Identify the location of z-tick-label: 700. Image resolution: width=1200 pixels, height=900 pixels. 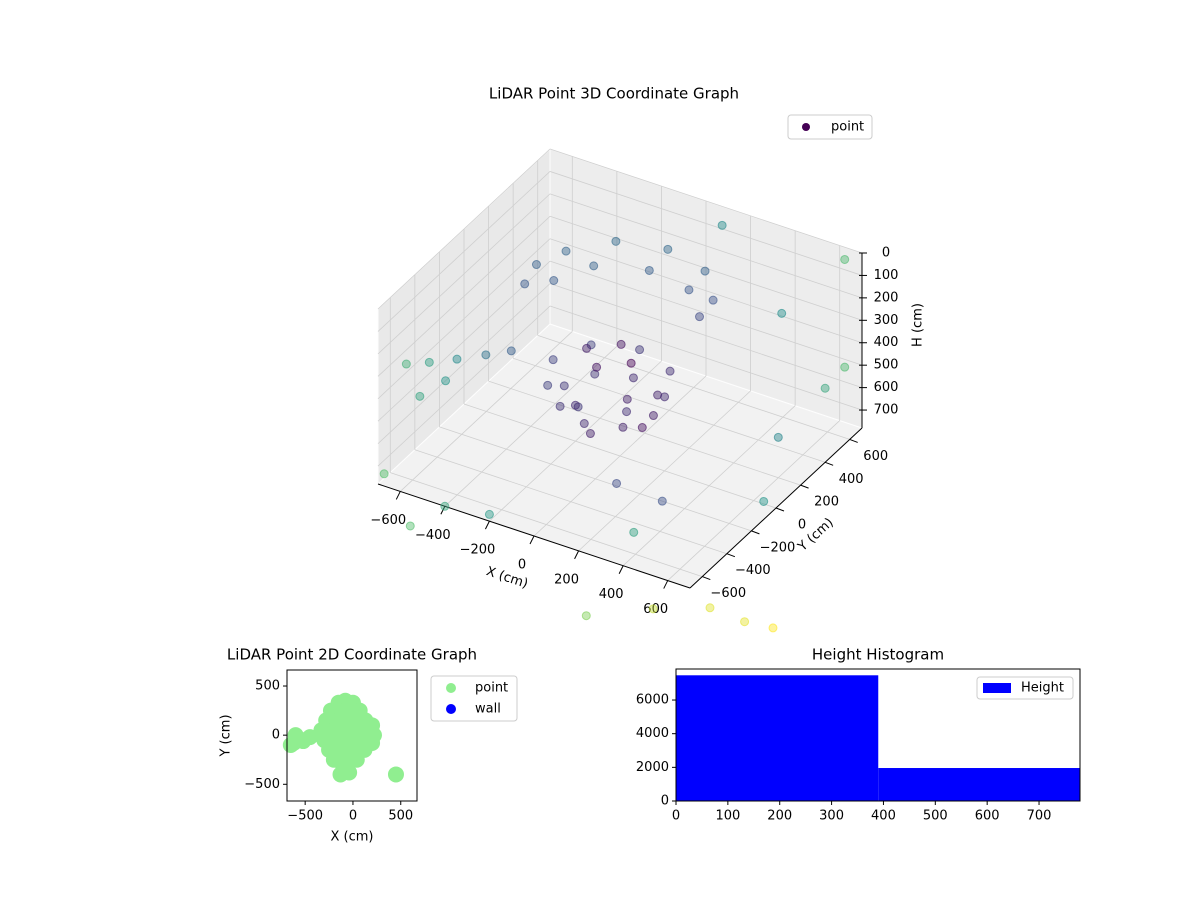
(886, 410).